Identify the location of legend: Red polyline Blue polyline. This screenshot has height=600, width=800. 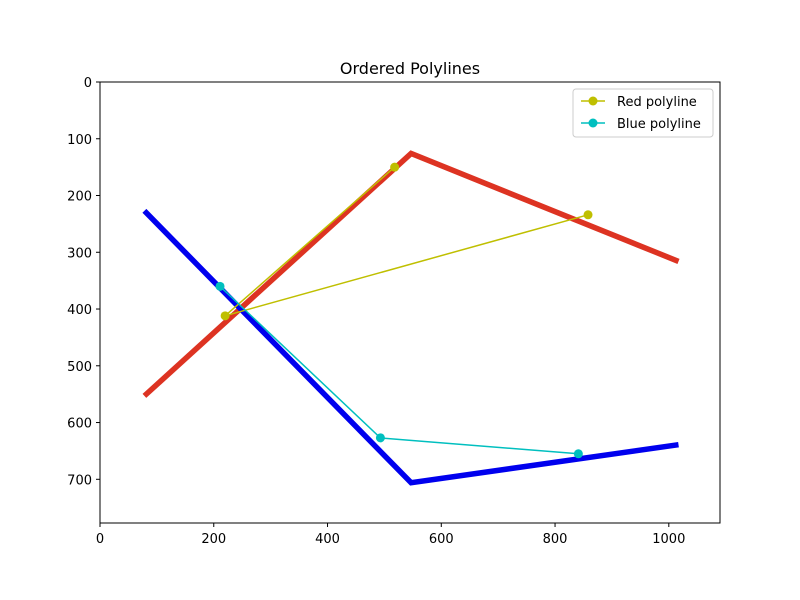
(643, 113).